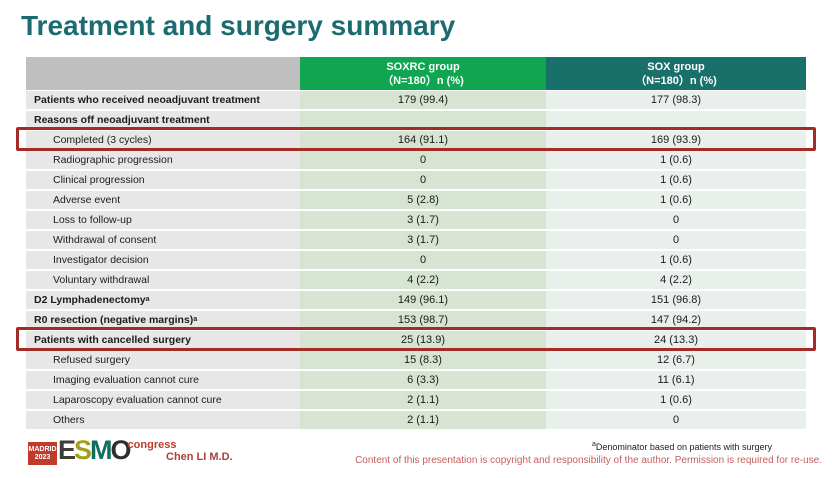  Describe the element at coordinates (676, 300) in the screenshot. I see `sox-value: 151 (96.8)` at that location.